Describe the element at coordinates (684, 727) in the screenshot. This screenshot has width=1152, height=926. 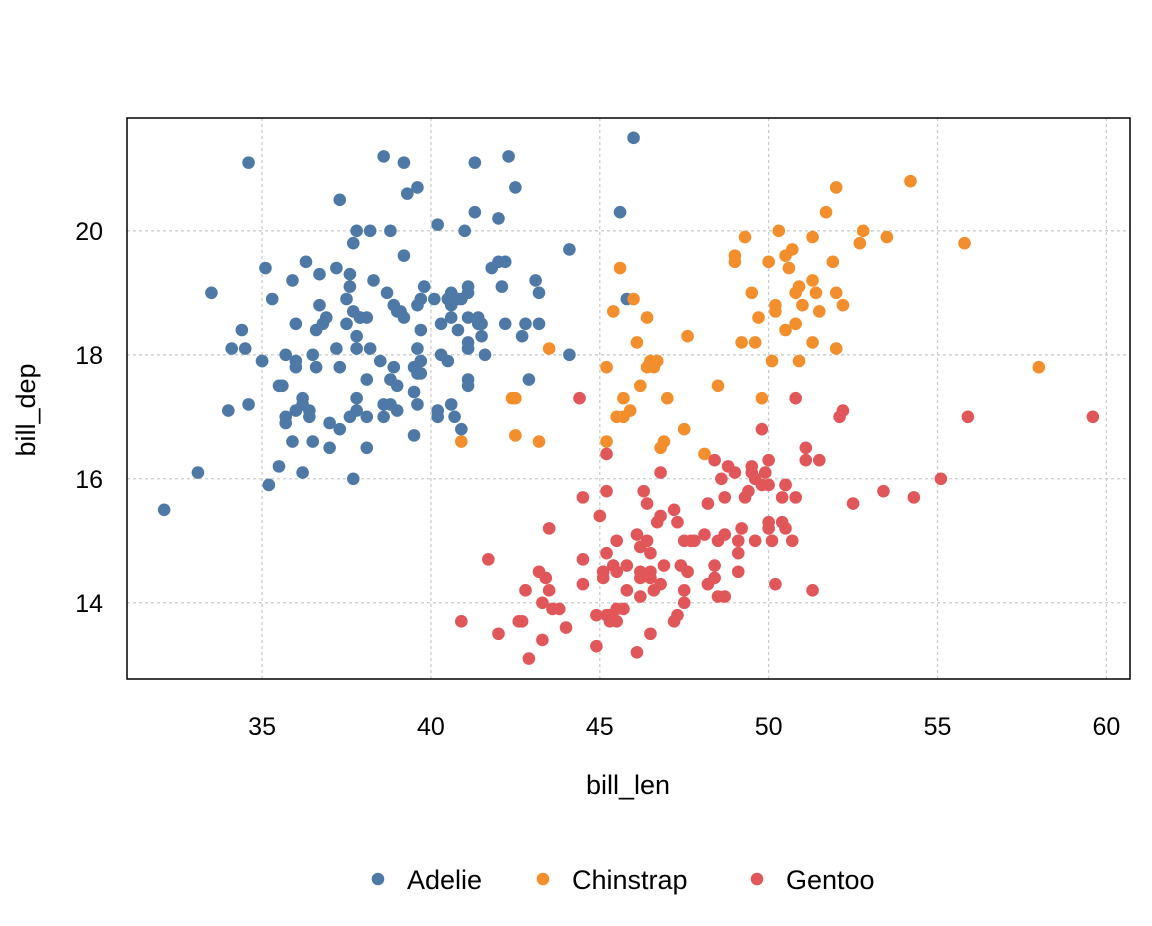
I see `x-axis: 35 40 45 50 55 60` at that location.